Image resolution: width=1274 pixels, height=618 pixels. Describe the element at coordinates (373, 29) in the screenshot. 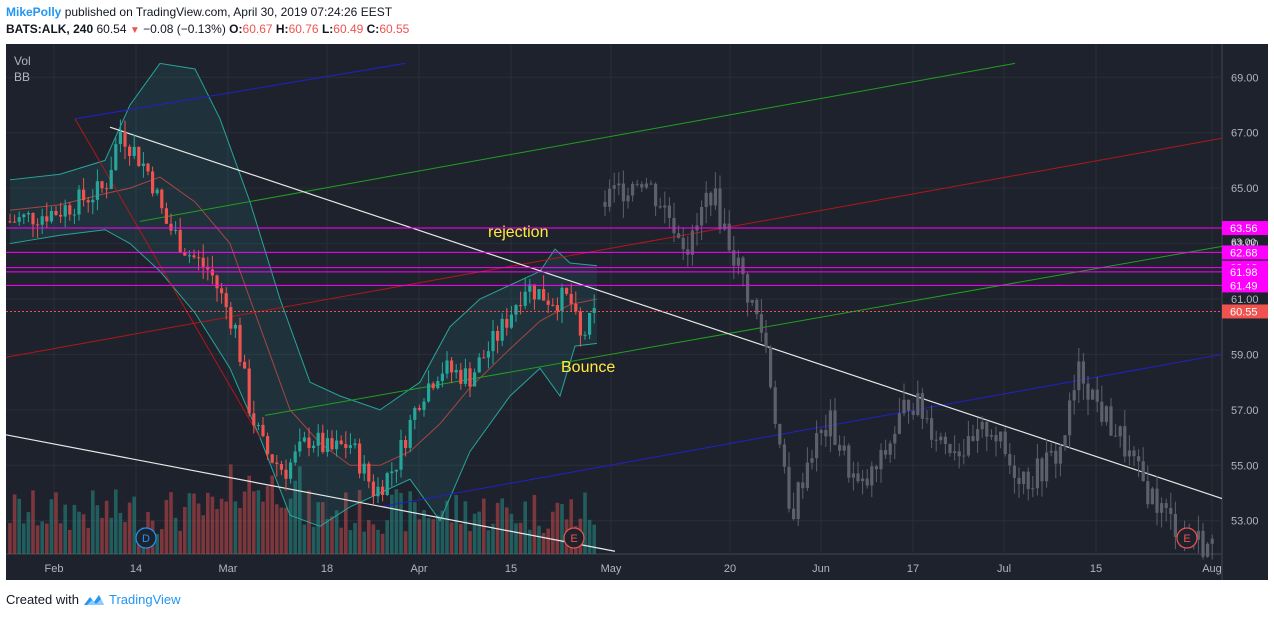

I see `close-label: C:` at that location.